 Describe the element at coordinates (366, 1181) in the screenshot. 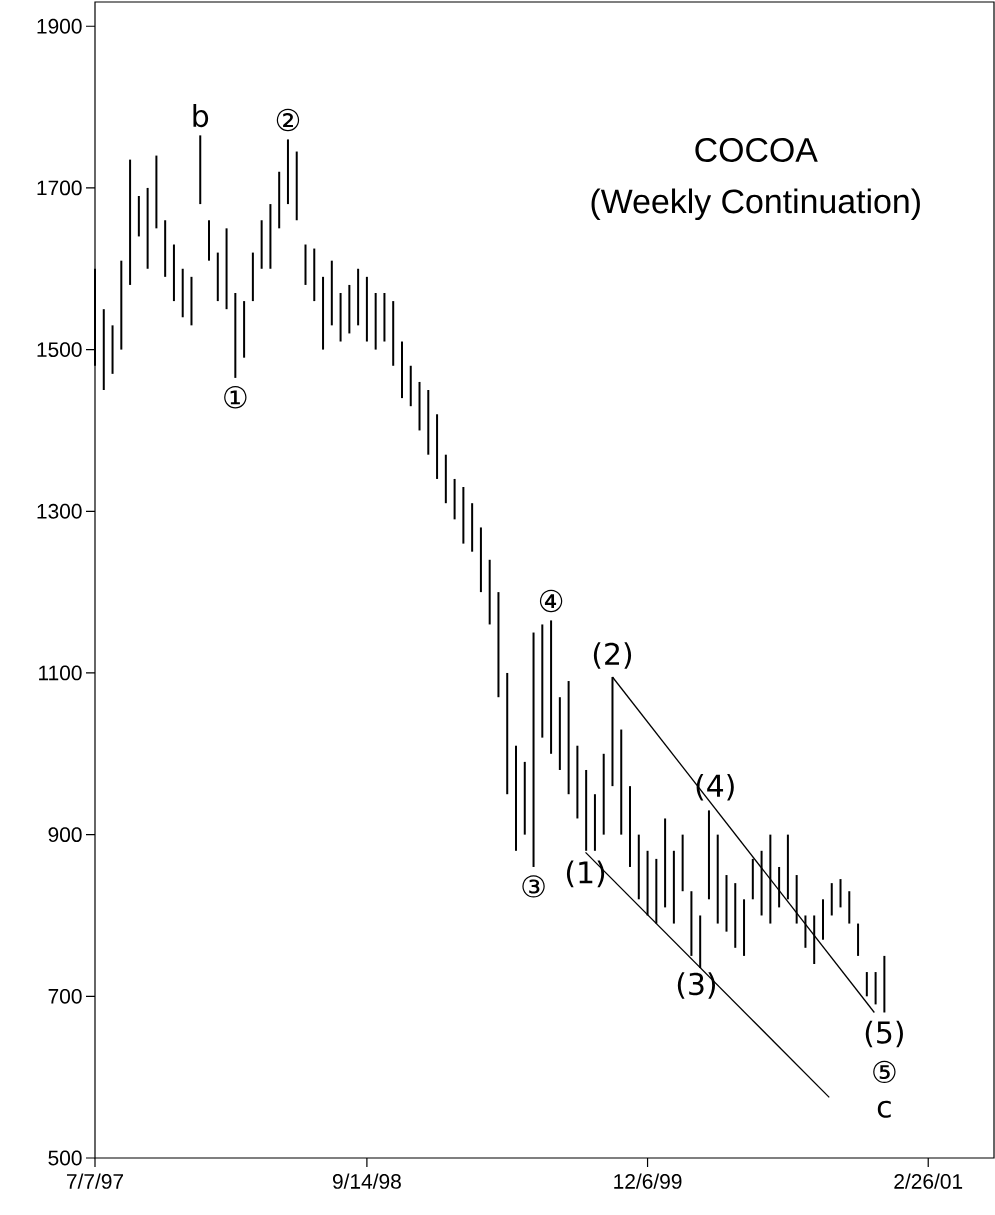

I see `x-tick-label: 9/14/98` at that location.